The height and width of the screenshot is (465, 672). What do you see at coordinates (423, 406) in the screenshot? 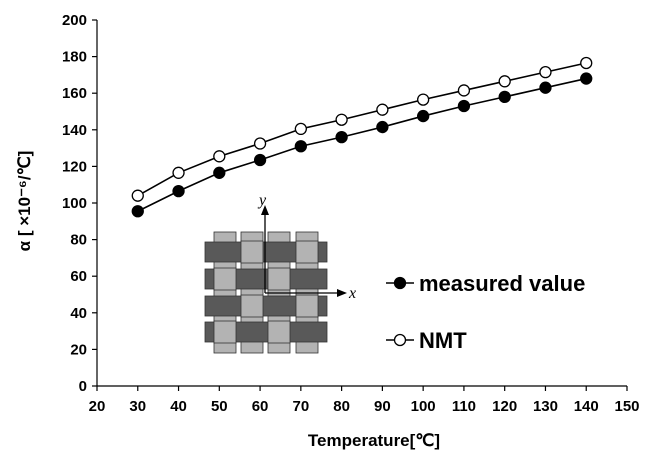
I see `x-tick-label: 100` at bounding box center [423, 406].